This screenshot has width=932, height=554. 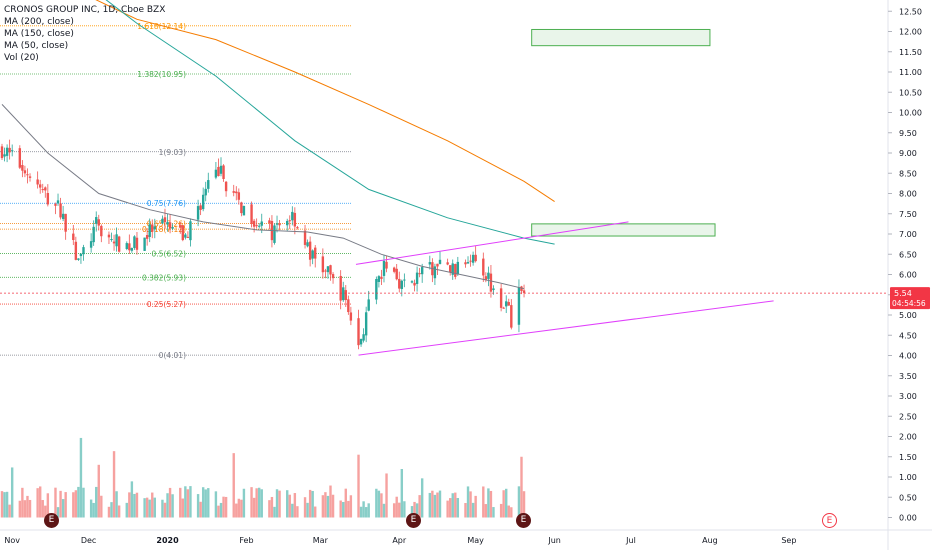 I want to click on legend-ma200: MA (200, close), so click(x=39, y=22).